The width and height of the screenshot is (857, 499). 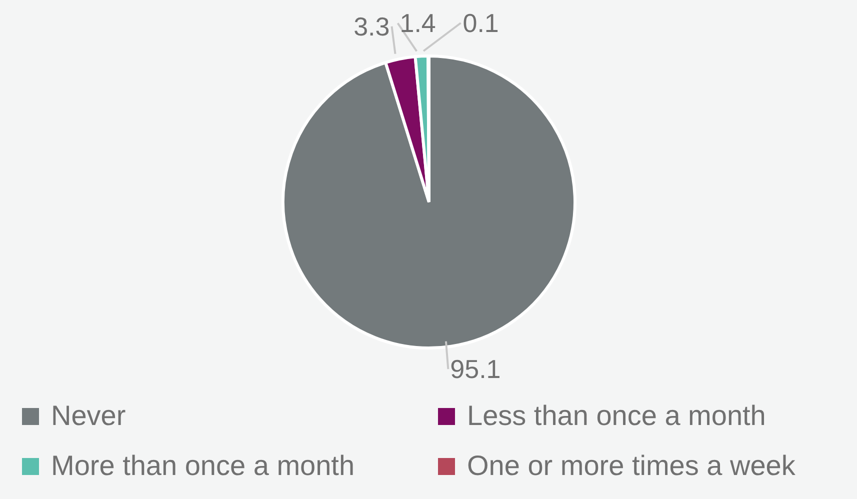 What do you see at coordinates (475, 369) in the screenshot?
I see `data-label: 95.1` at bounding box center [475, 369].